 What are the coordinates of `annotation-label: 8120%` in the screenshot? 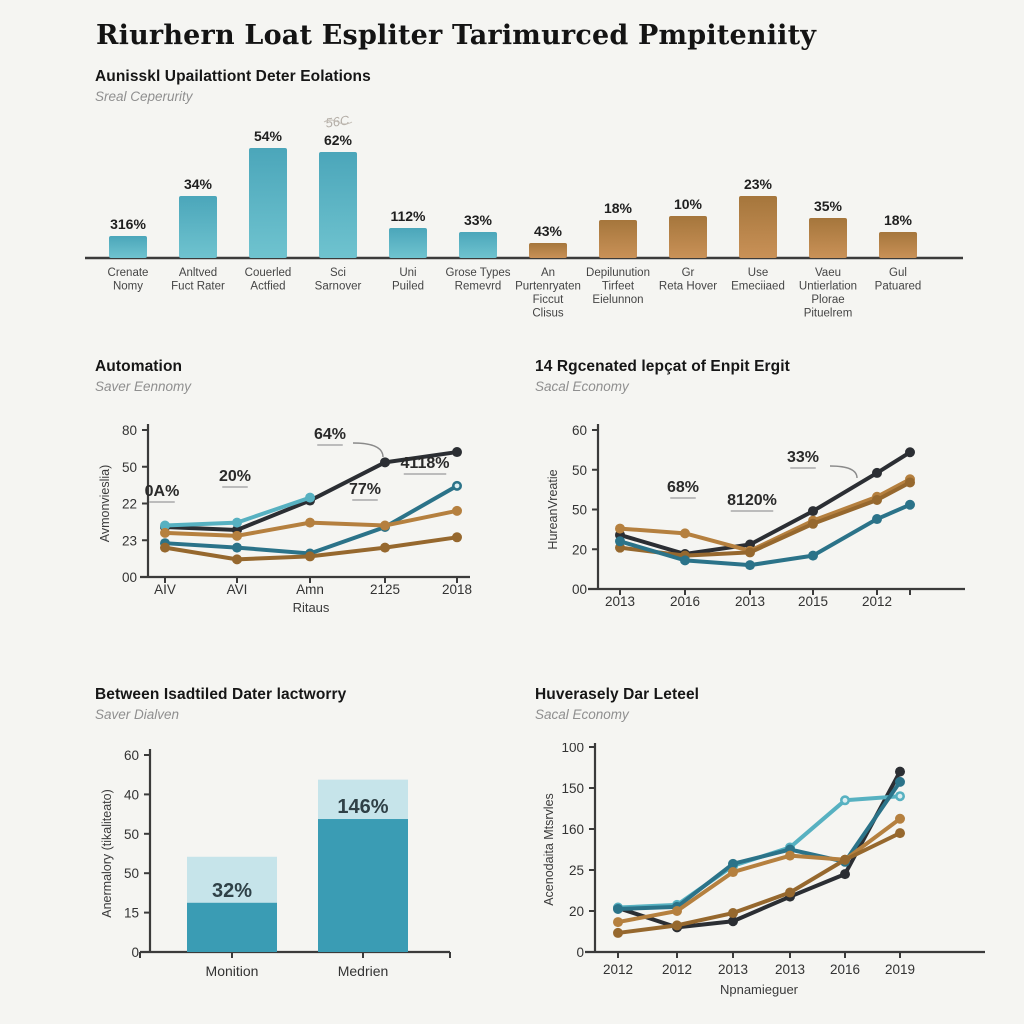 It's located at (752, 500).